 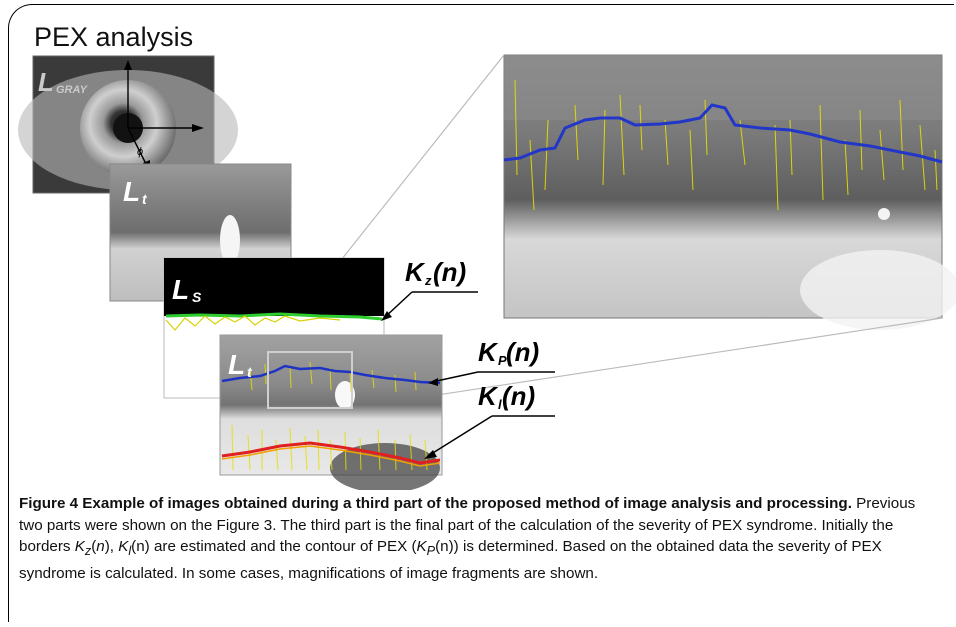 I want to click on caption-text-2: ,, so click(x=114, y=546).